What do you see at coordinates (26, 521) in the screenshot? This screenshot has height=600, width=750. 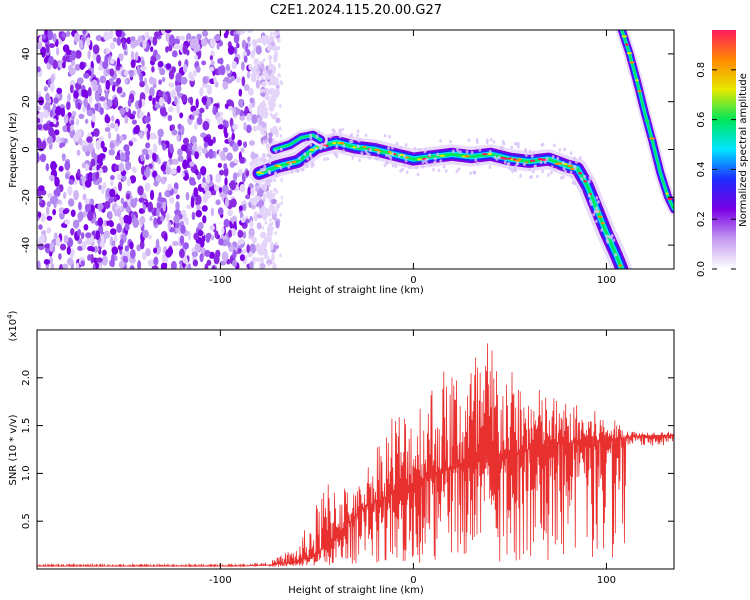 I see `y-tick-label: 0.5` at bounding box center [26, 521].